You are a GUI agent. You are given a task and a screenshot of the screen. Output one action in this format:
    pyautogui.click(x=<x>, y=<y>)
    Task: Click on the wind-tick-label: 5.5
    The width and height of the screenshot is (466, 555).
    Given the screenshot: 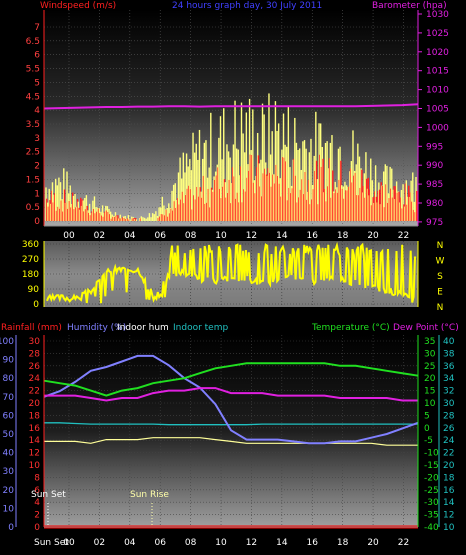 What is the action you would take?
    pyautogui.click(x=33, y=70)
    